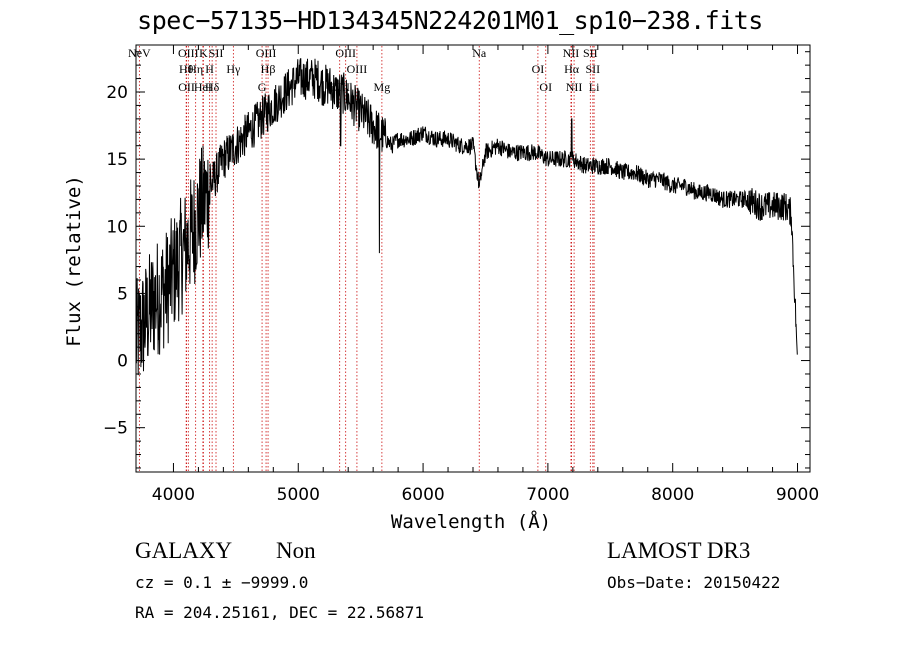 This screenshot has width=900, height=649. What do you see at coordinates (262, 87) in the screenshot?
I see `line-marker-label: G` at bounding box center [262, 87].